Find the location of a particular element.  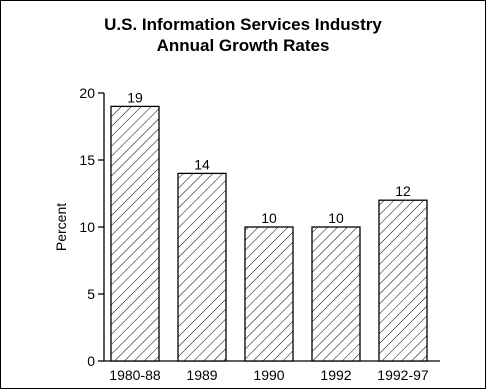

data-label: 19 is located at coordinates (135, 97).